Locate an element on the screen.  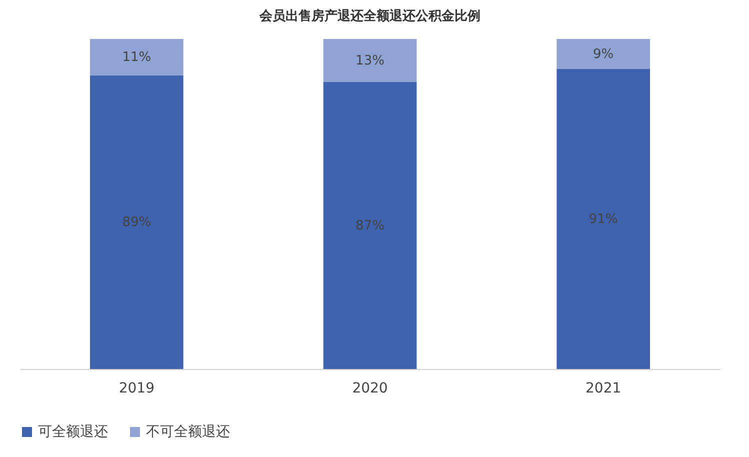
x-tick-label: 2020 is located at coordinates (370, 388).